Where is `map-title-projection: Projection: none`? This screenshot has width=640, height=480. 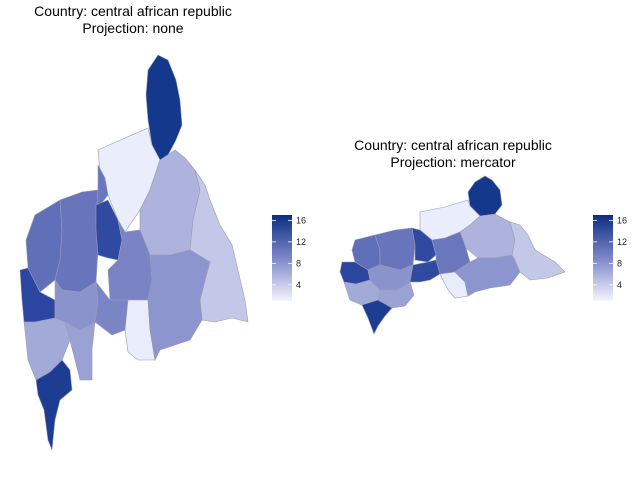
map-title-projection: Projection: none is located at coordinates (133, 28).